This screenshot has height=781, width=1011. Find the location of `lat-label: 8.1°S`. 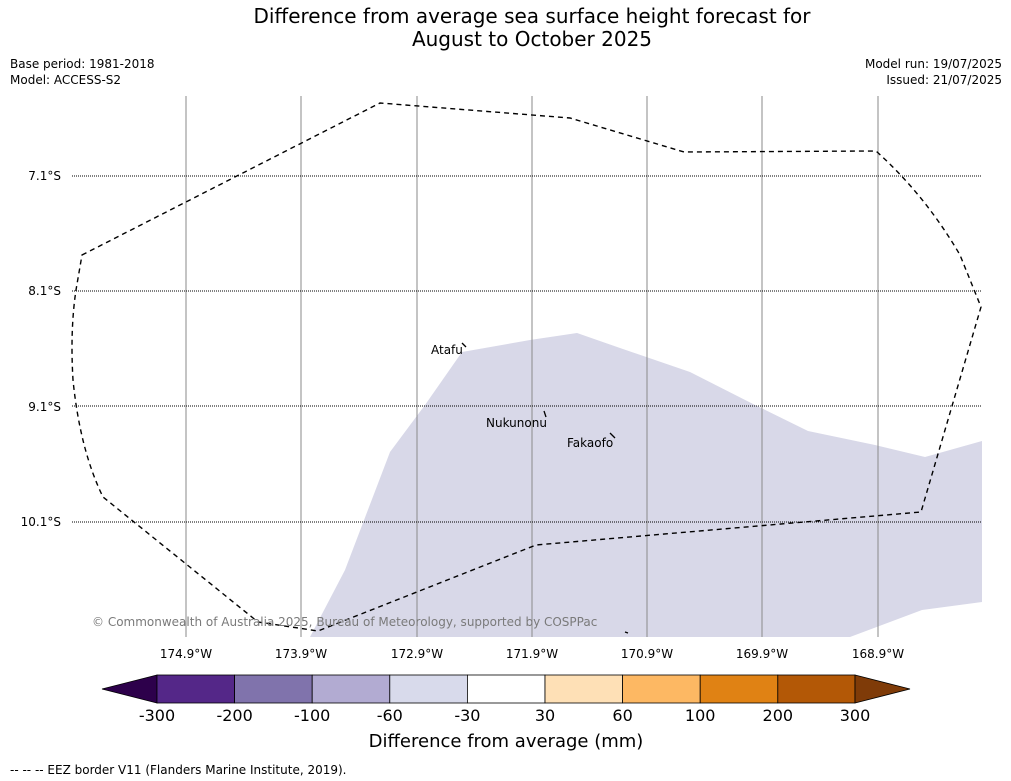

lat-label: 8.1°S is located at coordinates (44, 291).